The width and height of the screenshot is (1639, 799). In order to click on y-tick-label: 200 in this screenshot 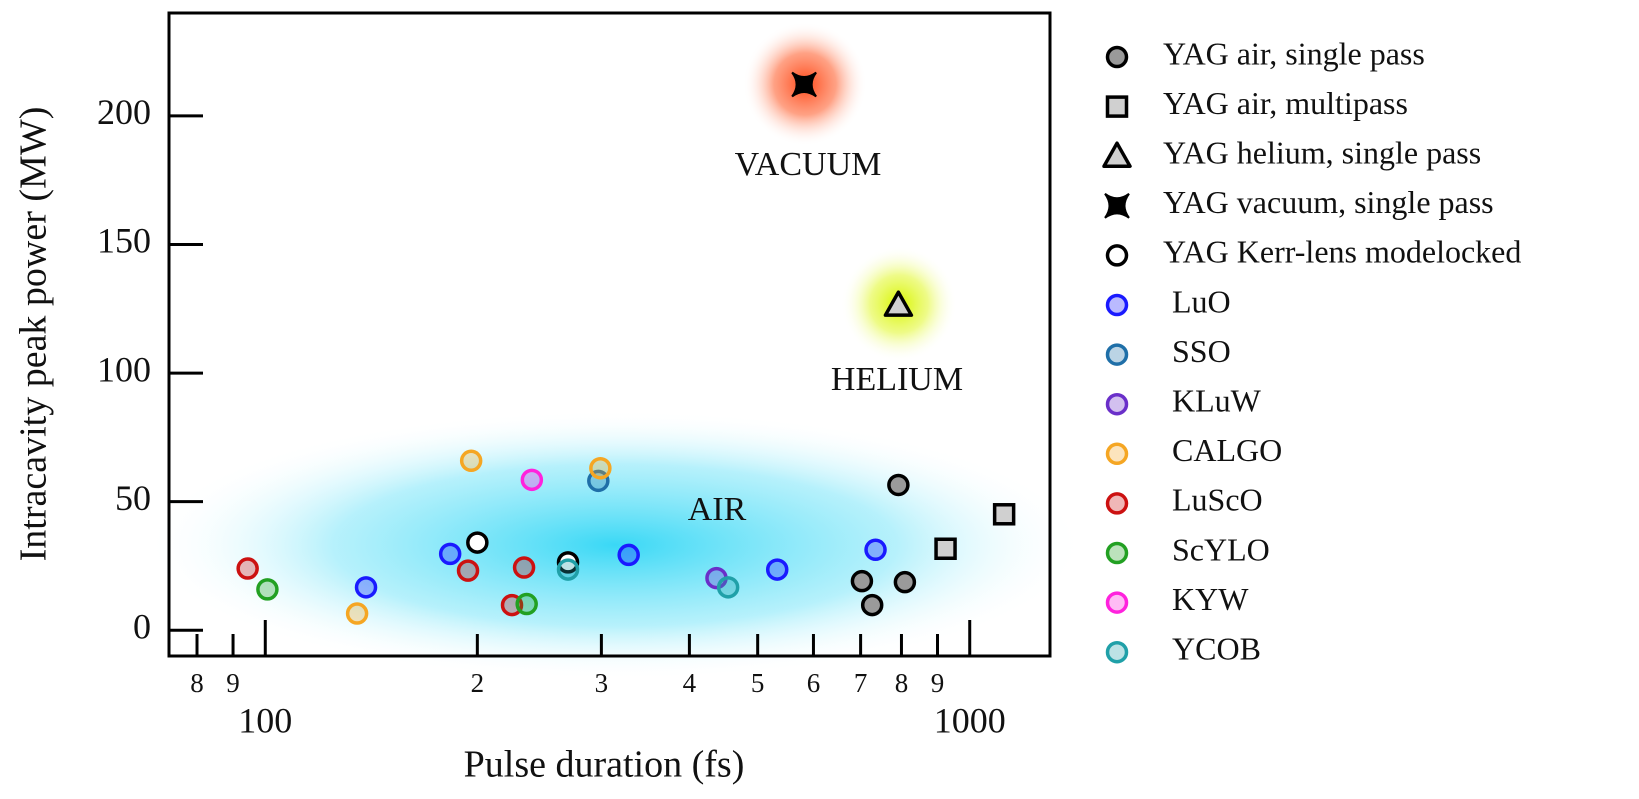, I will do `click(124, 112)`.